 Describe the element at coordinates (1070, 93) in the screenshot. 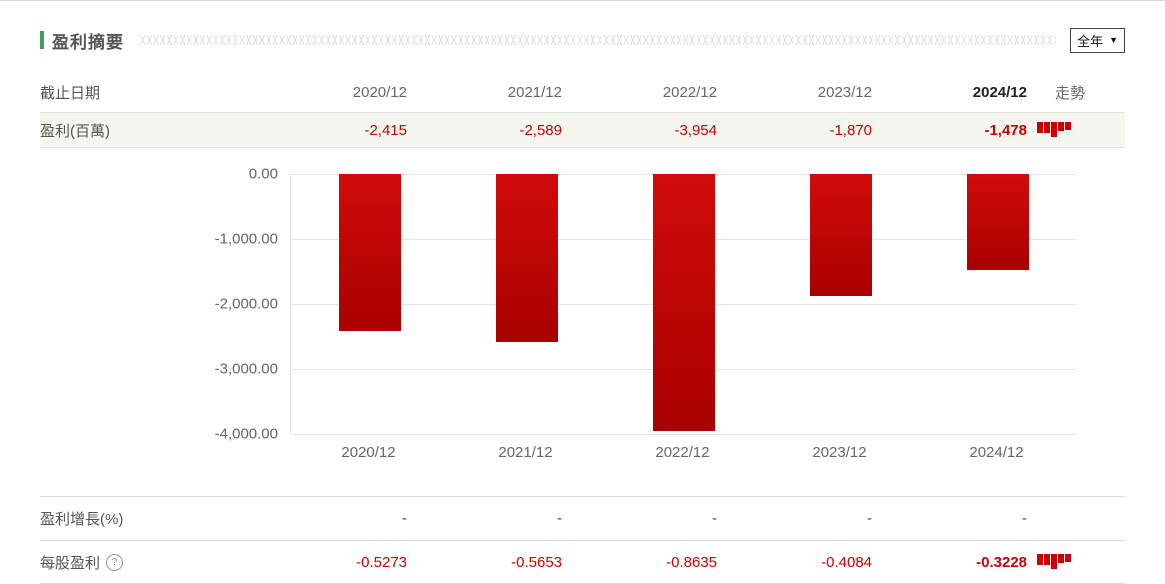

I see `column-header-trend: 走勢` at that location.